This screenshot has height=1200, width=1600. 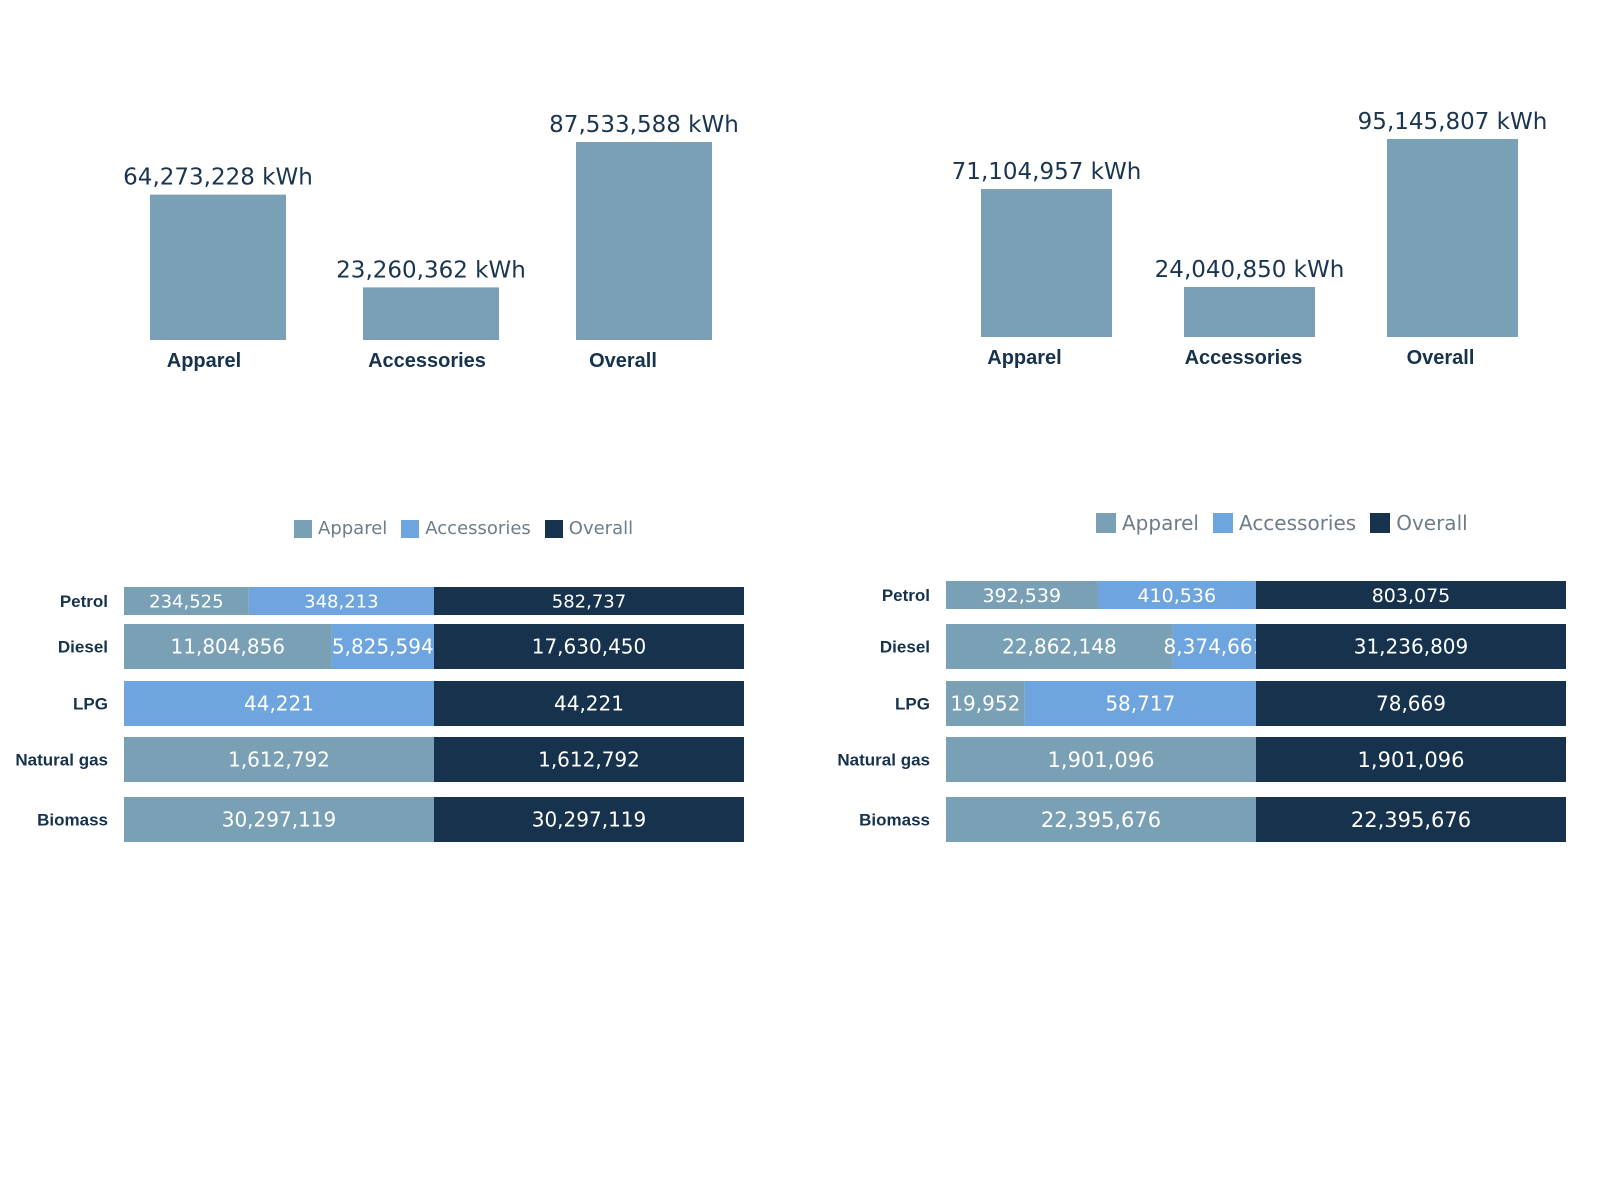 What do you see at coordinates (1250, 270) in the screenshot?
I see `bar-value-label: 24,040,850 kWh` at bounding box center [1250, 270].